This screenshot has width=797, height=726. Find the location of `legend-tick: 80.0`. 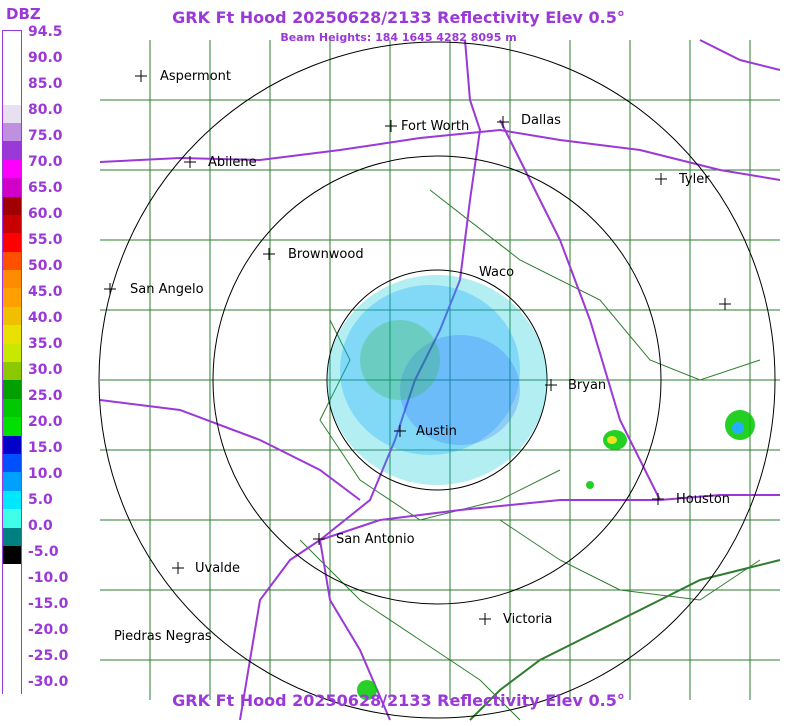

legend-tick: 80.0 is located at coordinates (45, 110).